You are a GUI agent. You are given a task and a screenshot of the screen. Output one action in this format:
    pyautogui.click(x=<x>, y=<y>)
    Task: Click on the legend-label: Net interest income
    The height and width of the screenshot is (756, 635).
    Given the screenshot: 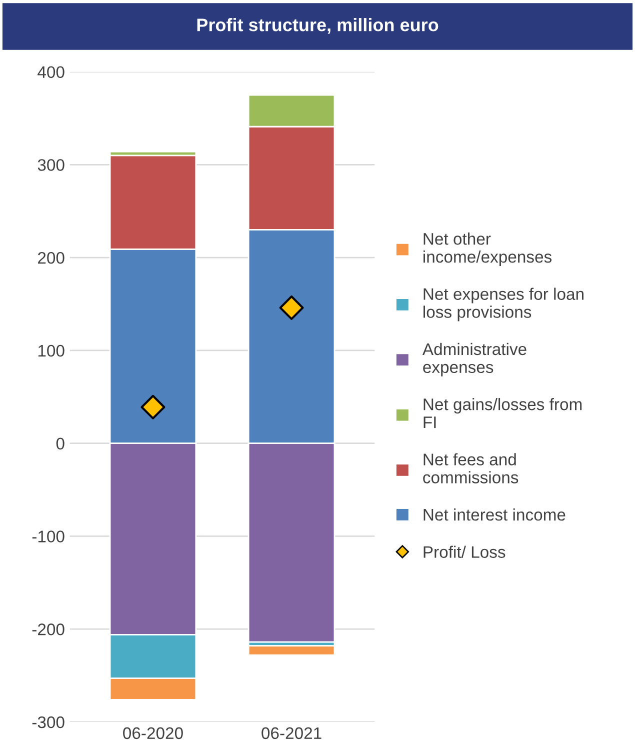 What is the action you would take?
    pyautogui.click(x=495, y=514)
    